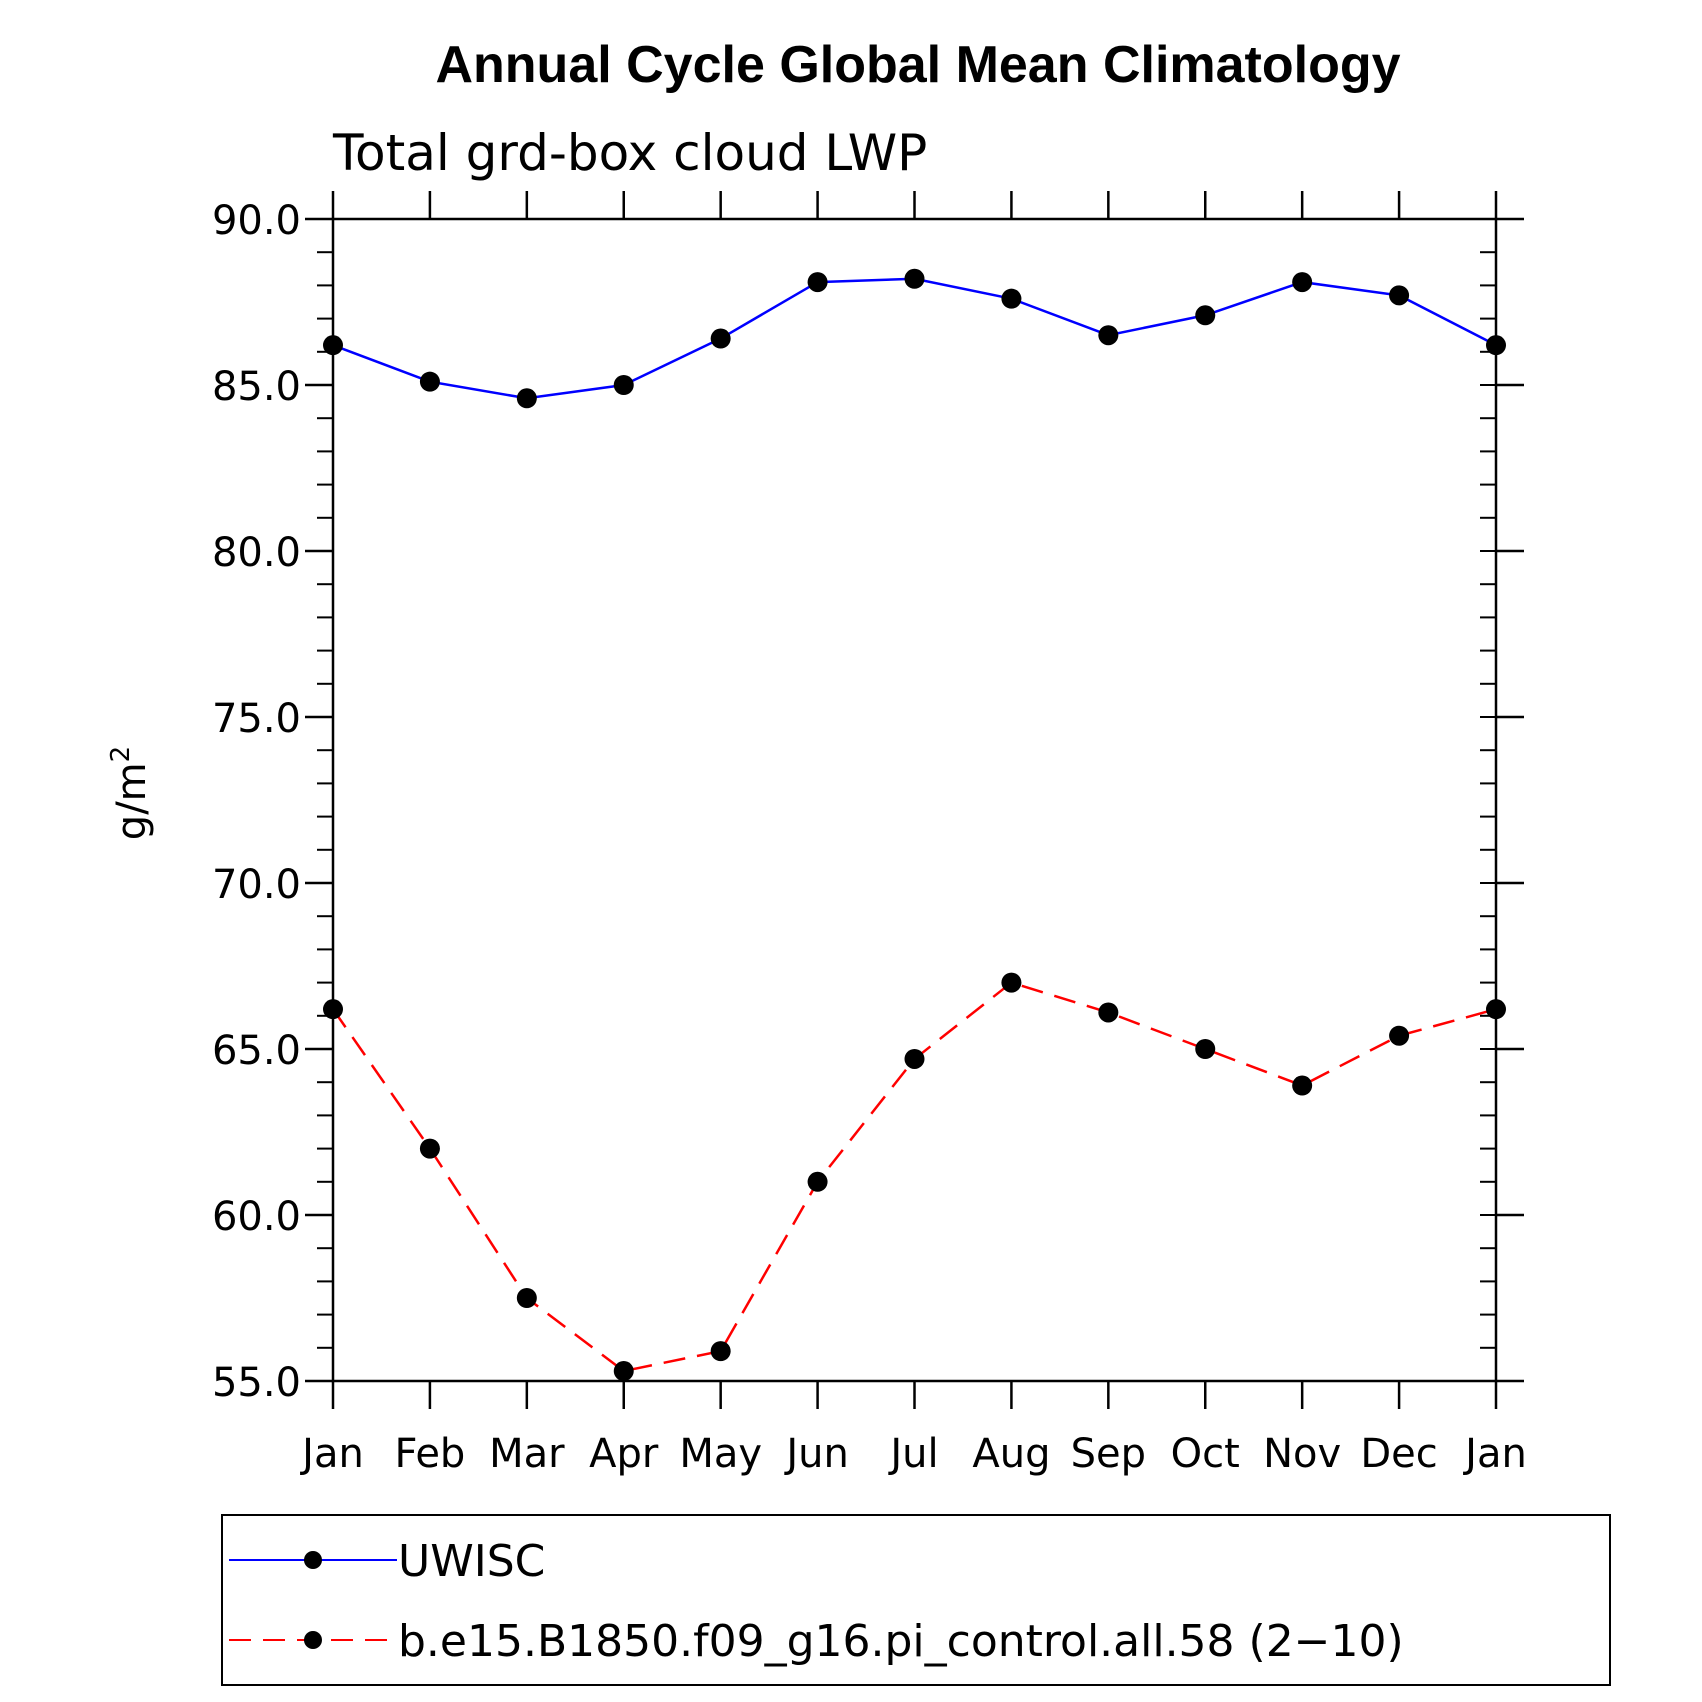 This screenshot has width=1702, height=1702. Describe the element at coordinates (256, 802) in the screenshot. I see `y-tick-labels: 55.0 60.0 65.0 70.0 75.0 80.0 85.0 90.0` at that location.